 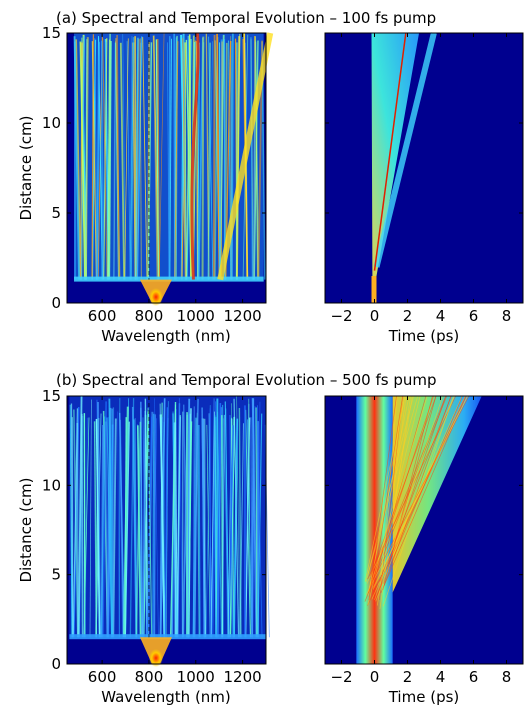 What do you see at coordinates (242, 677) in the screenshot?
I see `b-spectral-xtick-label: 1200` at bounding box center [242, 677].